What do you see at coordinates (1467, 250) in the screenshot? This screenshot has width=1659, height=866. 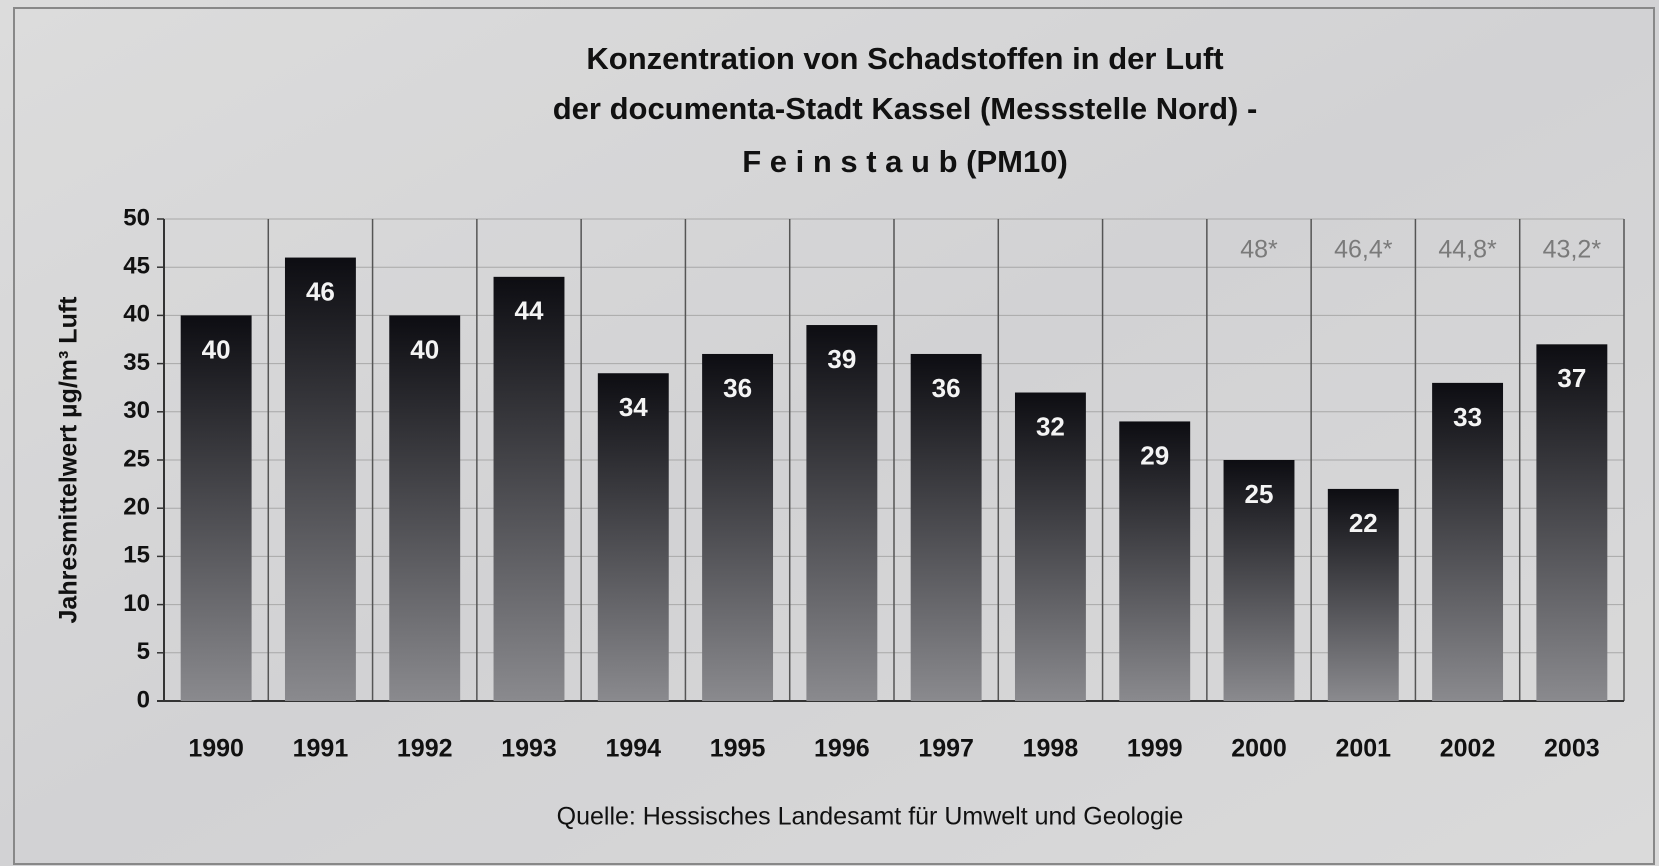 I see `annotation: 44,8*` at bounding box center [1467, 250].